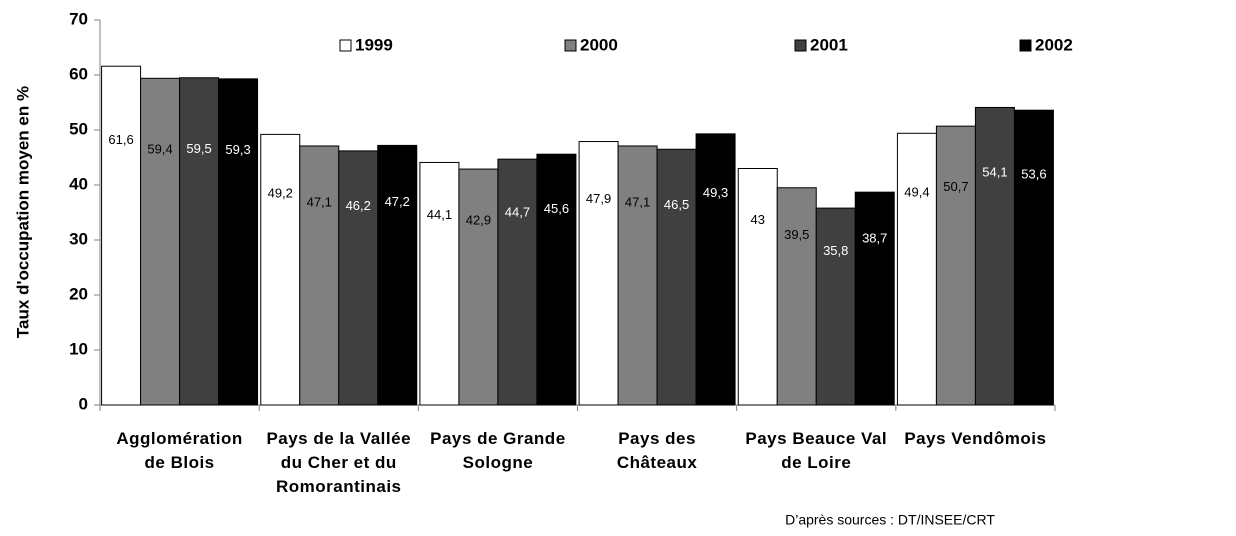  Describe the element at coordinates (556, 208) in the screenshot. I see `data-label: 45,6` at that location.